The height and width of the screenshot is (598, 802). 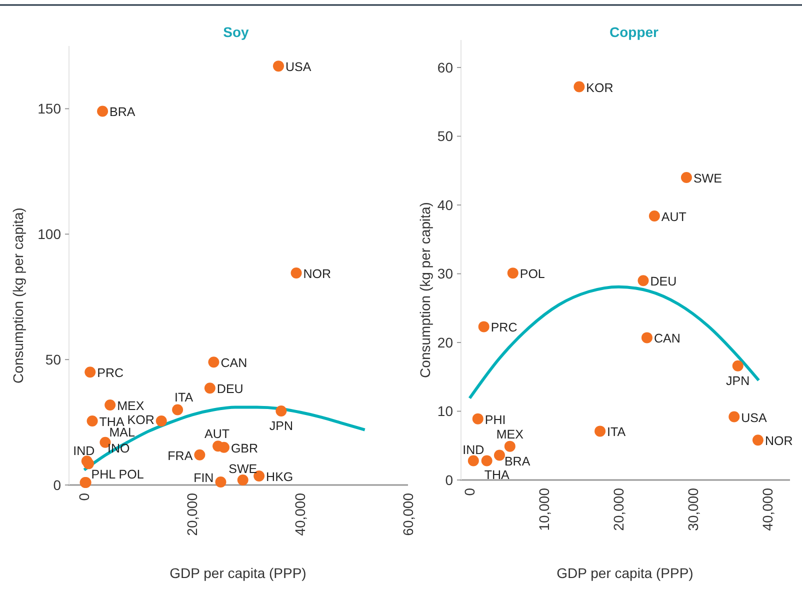 What do you see at coordinates (408, 514) in the screenshot?
I see `x-tick-label: 60,000` at bounding box center [408, 514].